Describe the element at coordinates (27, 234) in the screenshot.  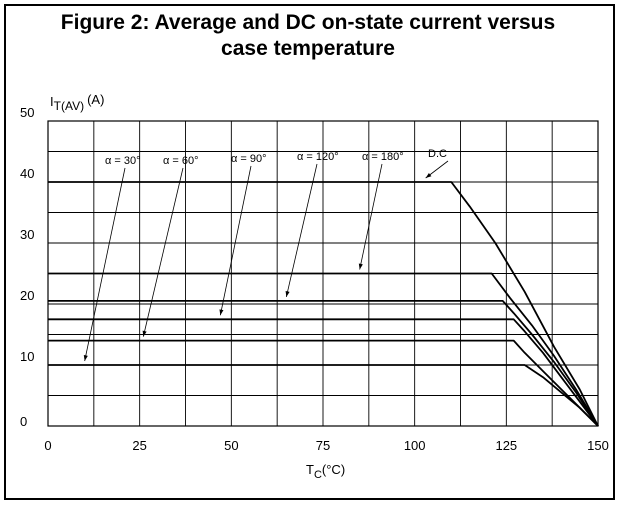
I see `y-tick-label: 30` at that location.